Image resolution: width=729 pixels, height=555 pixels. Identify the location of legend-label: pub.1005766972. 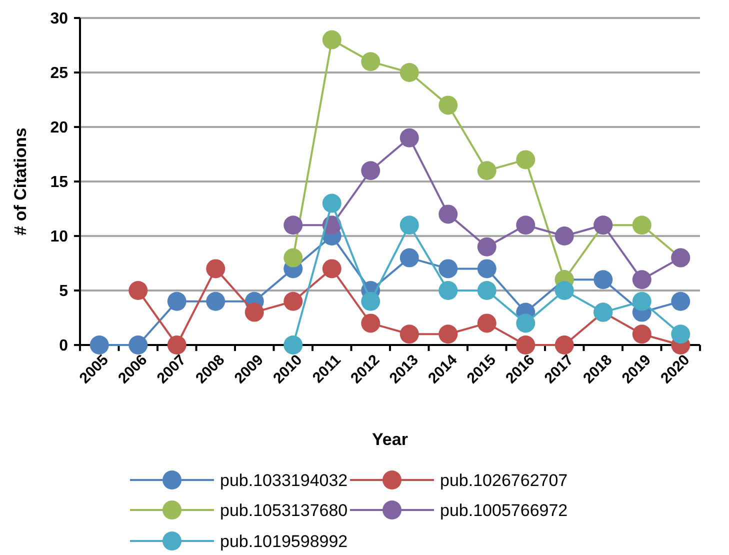
(504, 510).